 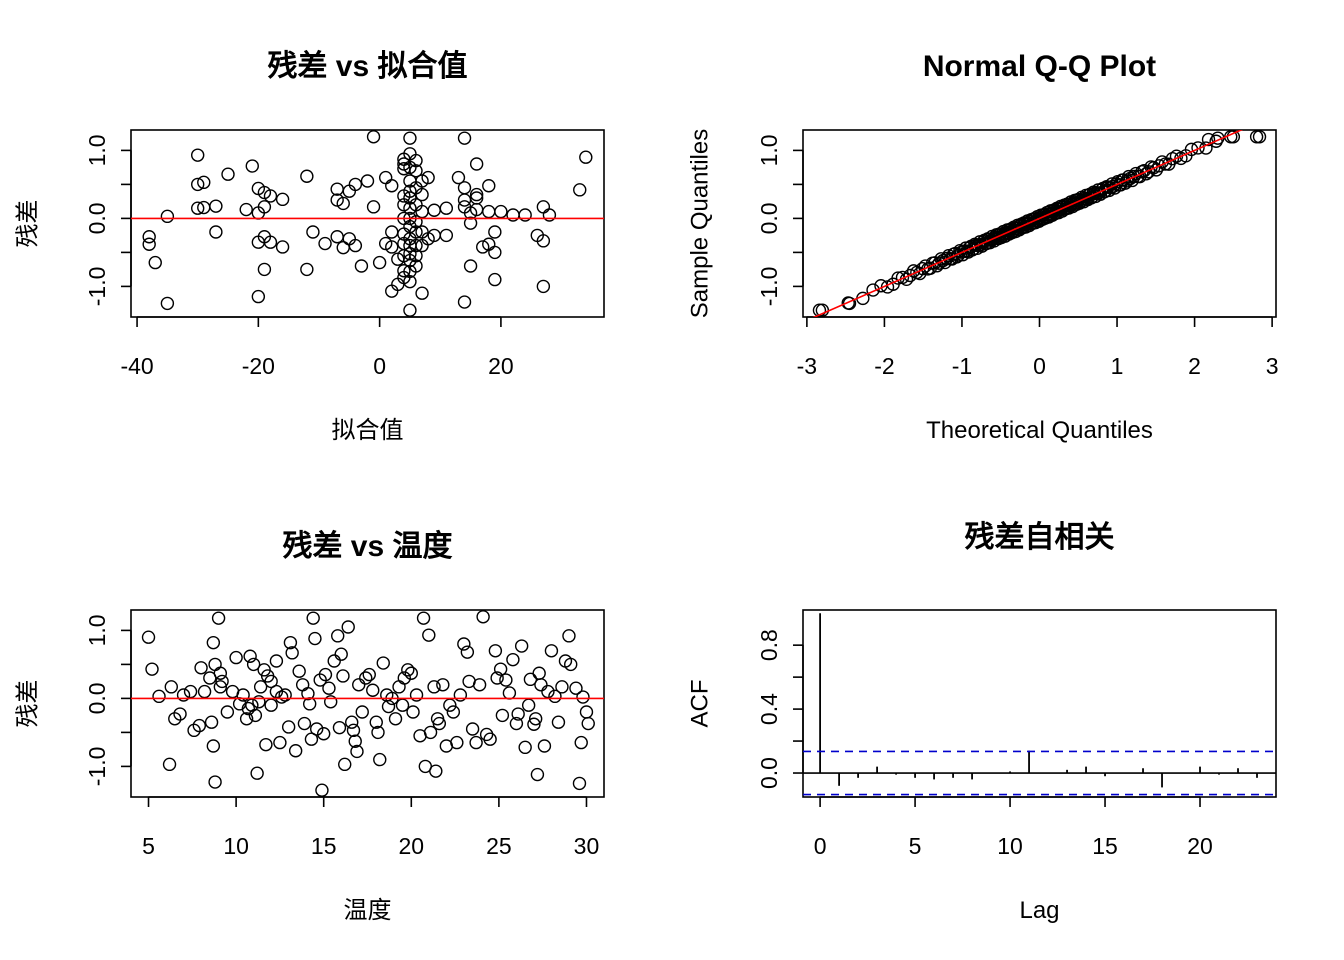 What do you see at coordinates (1117, 366) in the screenshot?
I see `x-tick-label: 1` at bounding box center [1117, 366].